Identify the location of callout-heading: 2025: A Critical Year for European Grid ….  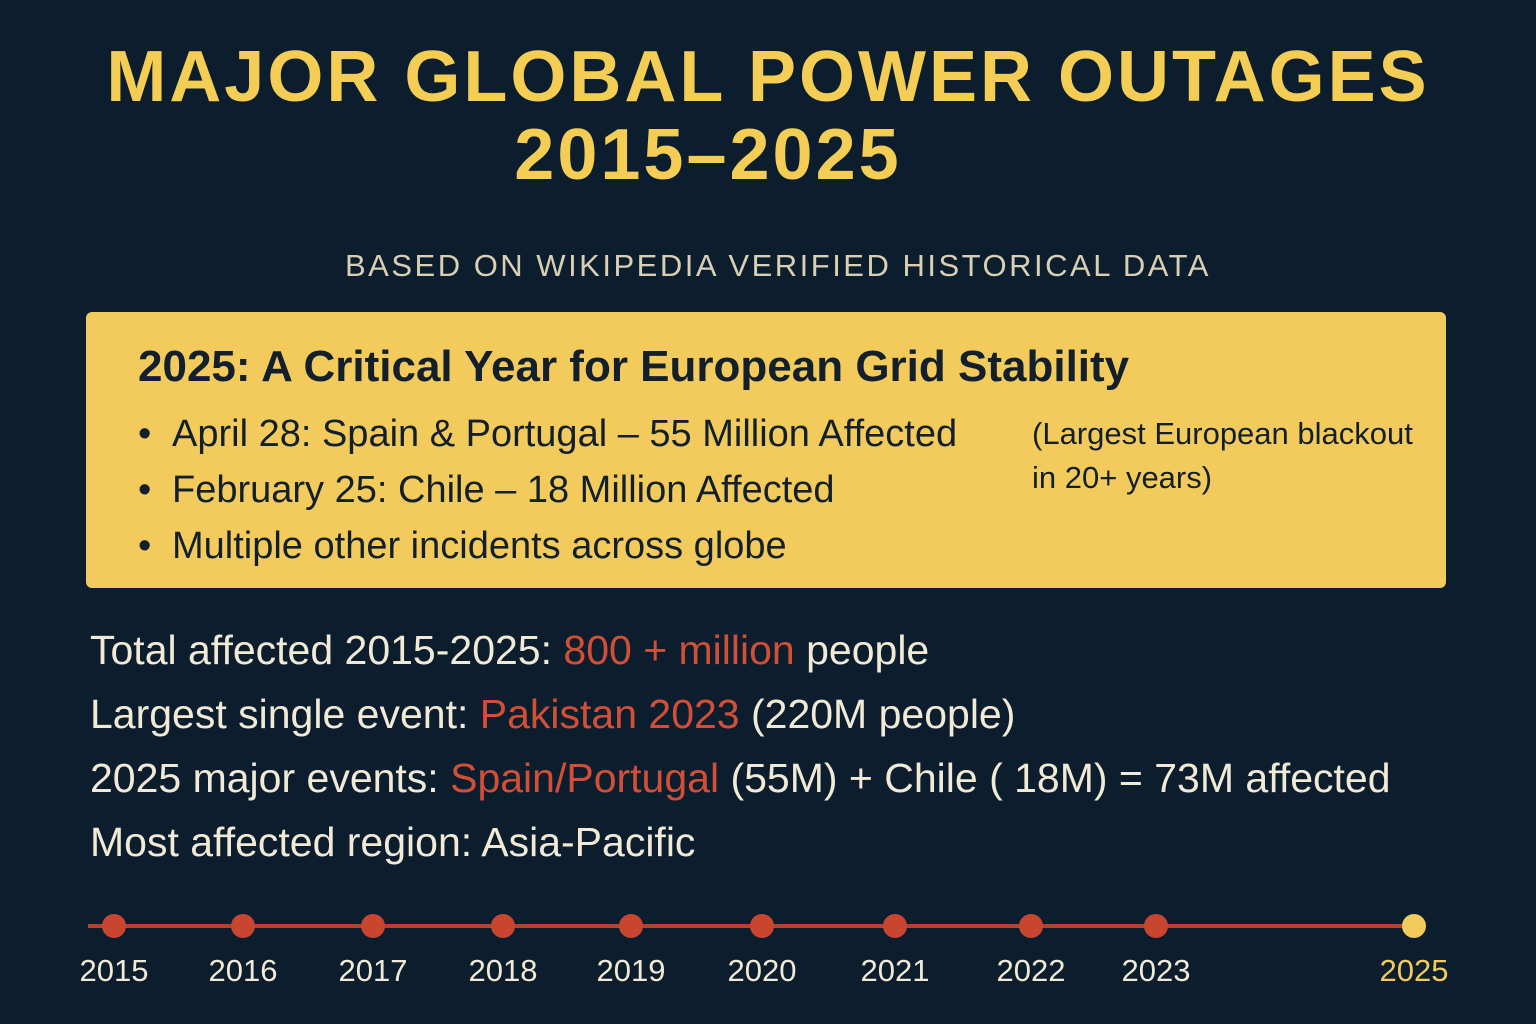
(634, 366).